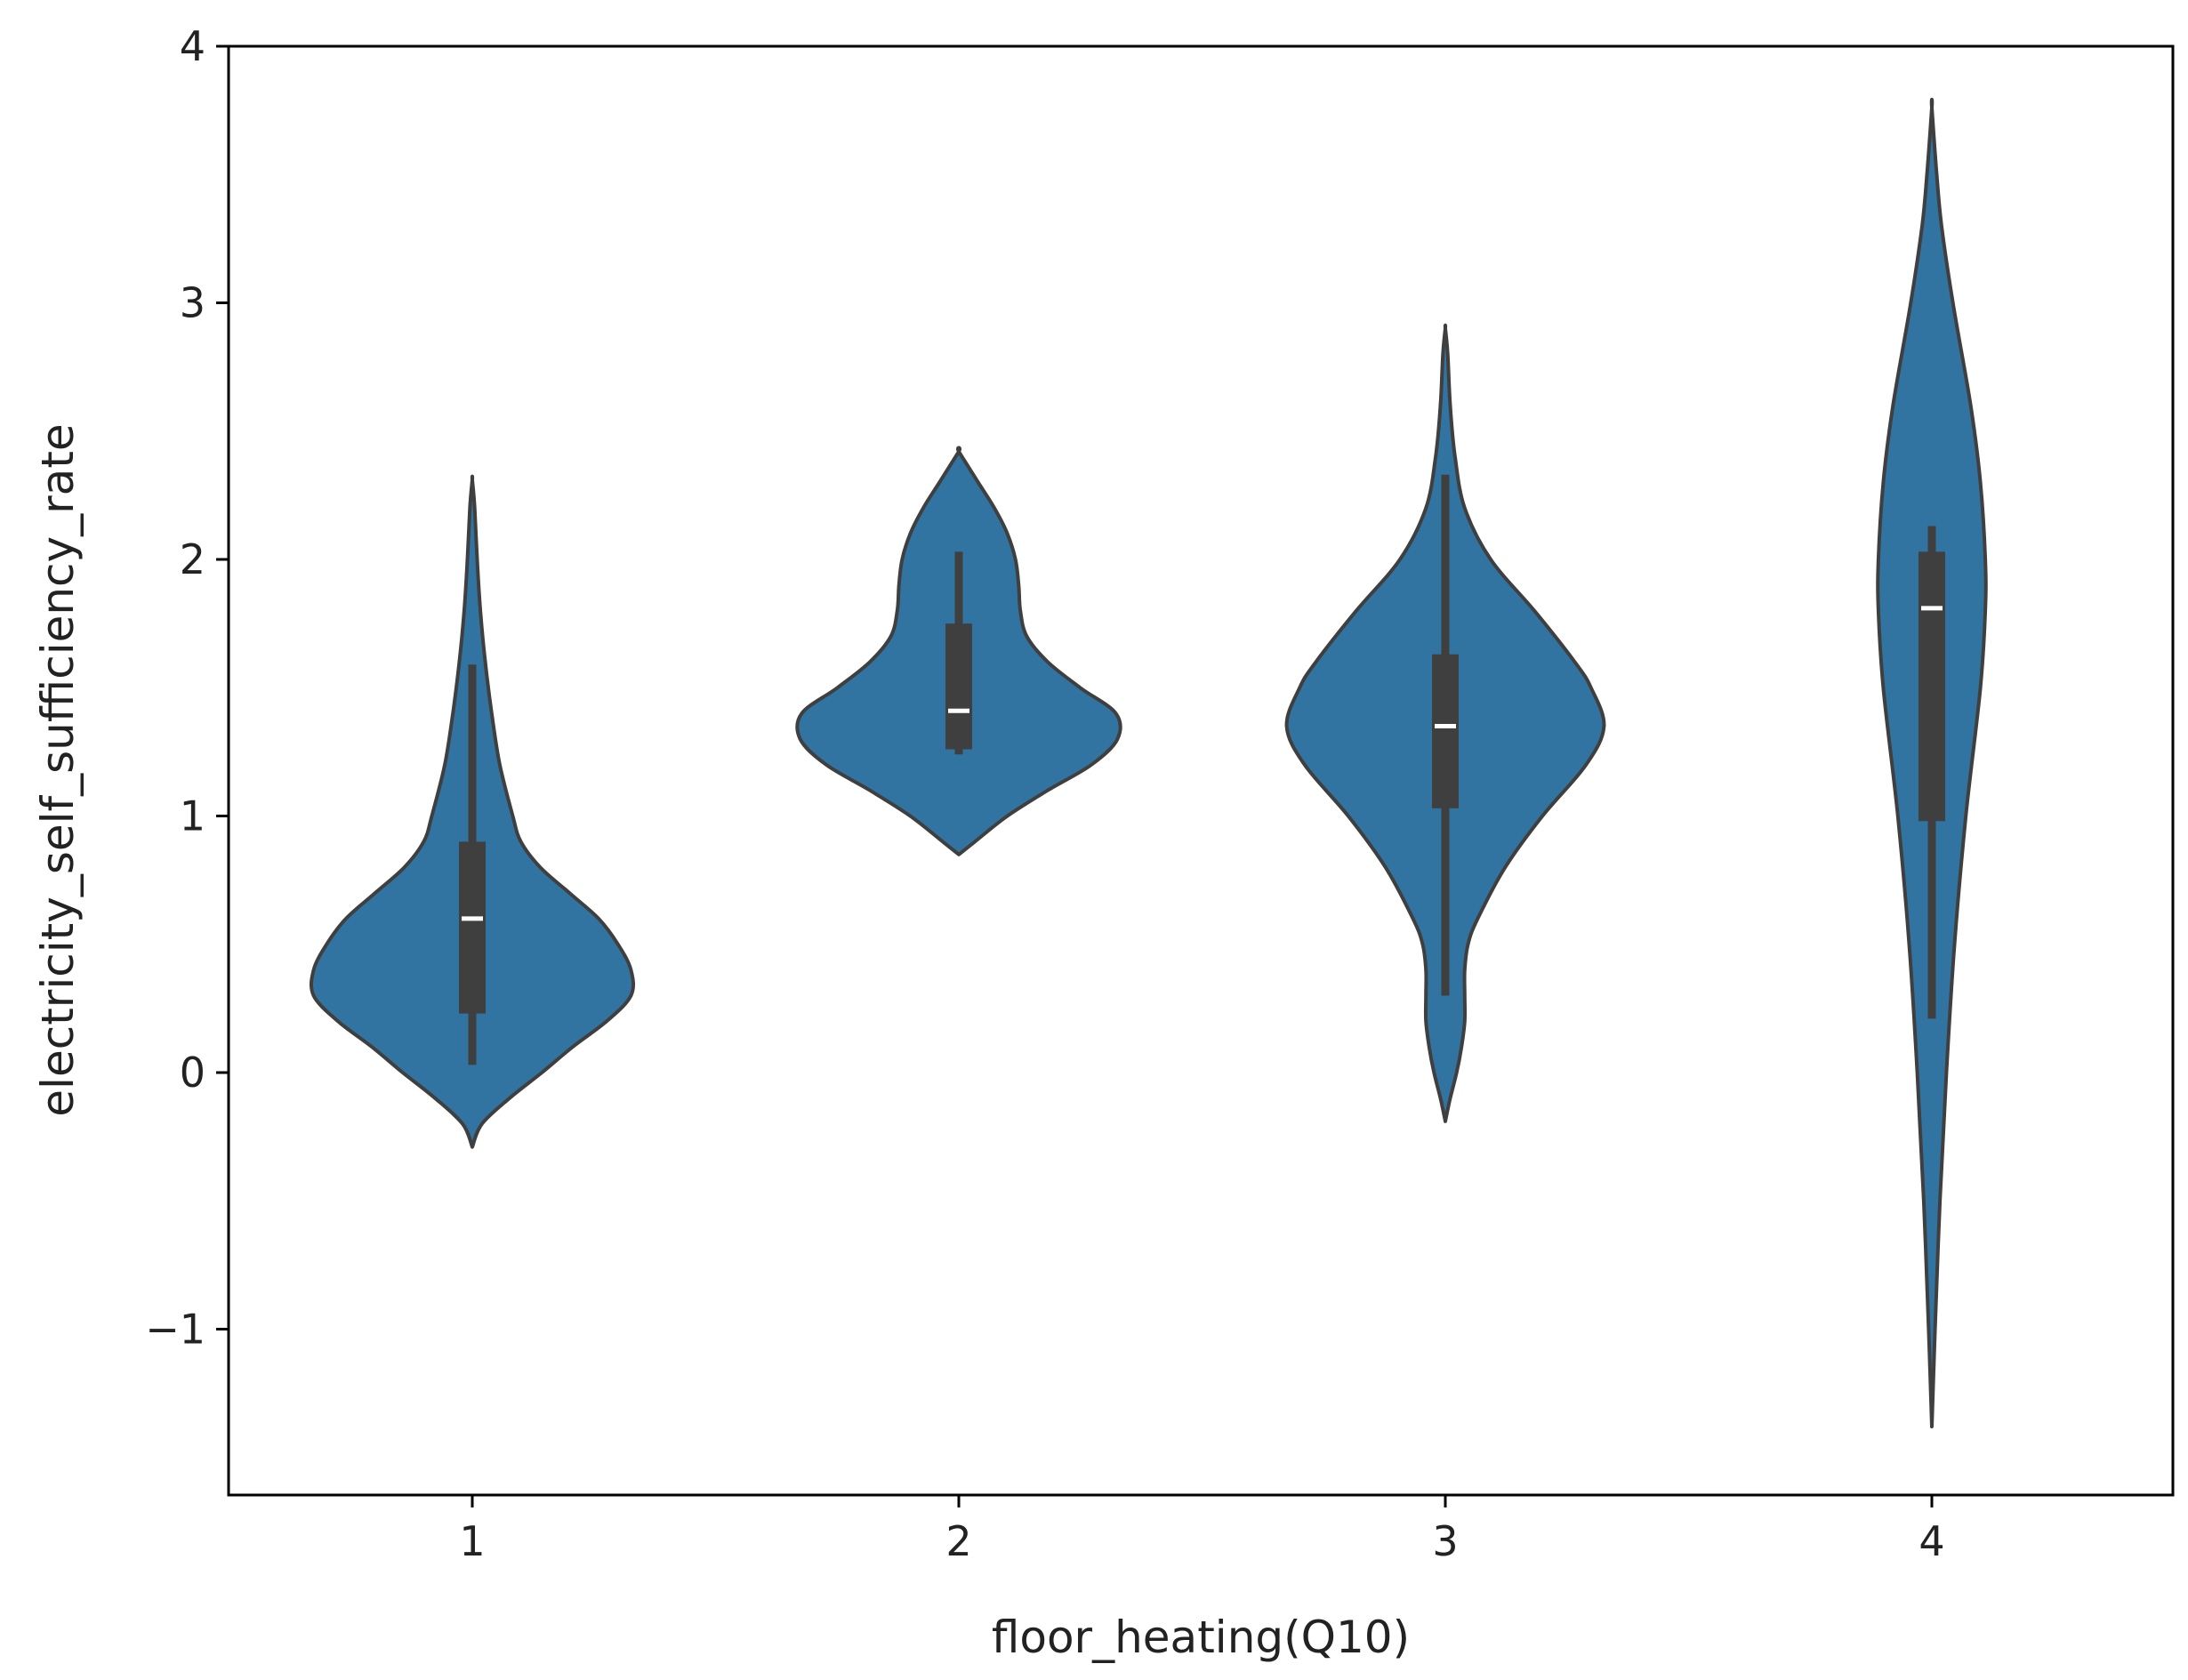 The width and height of the screenshot is (2188, 1680). I want to click on x-axis-label: floor_heating(Q10), so click(1201, 1637).